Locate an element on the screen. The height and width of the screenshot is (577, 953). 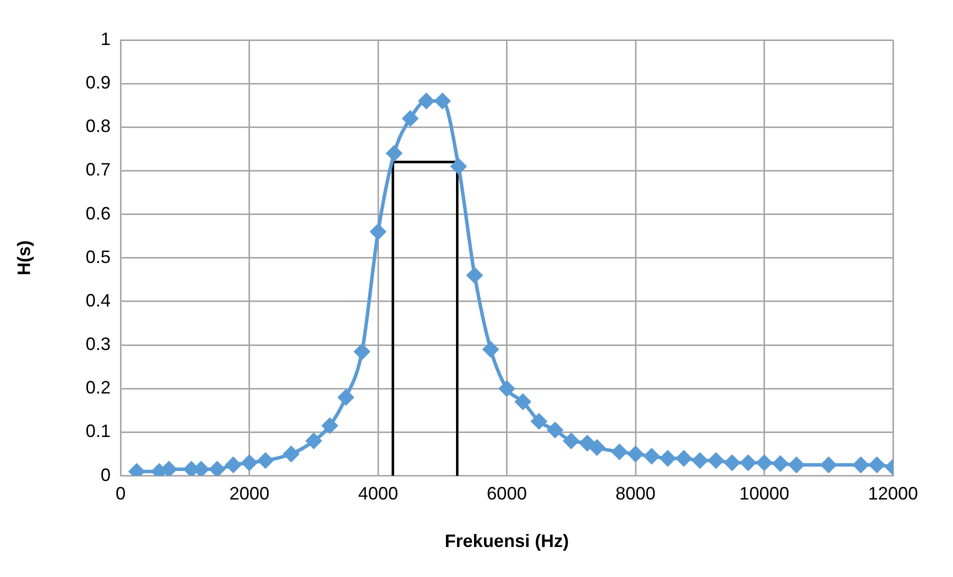
x-tick-label: 10000 is located at coordinates (764, 494).